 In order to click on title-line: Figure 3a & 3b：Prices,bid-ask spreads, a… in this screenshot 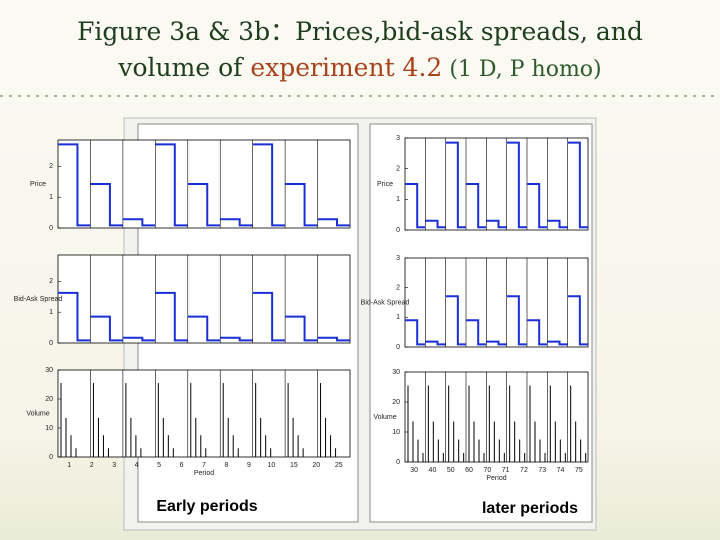, I will do `click(360, 31)`.